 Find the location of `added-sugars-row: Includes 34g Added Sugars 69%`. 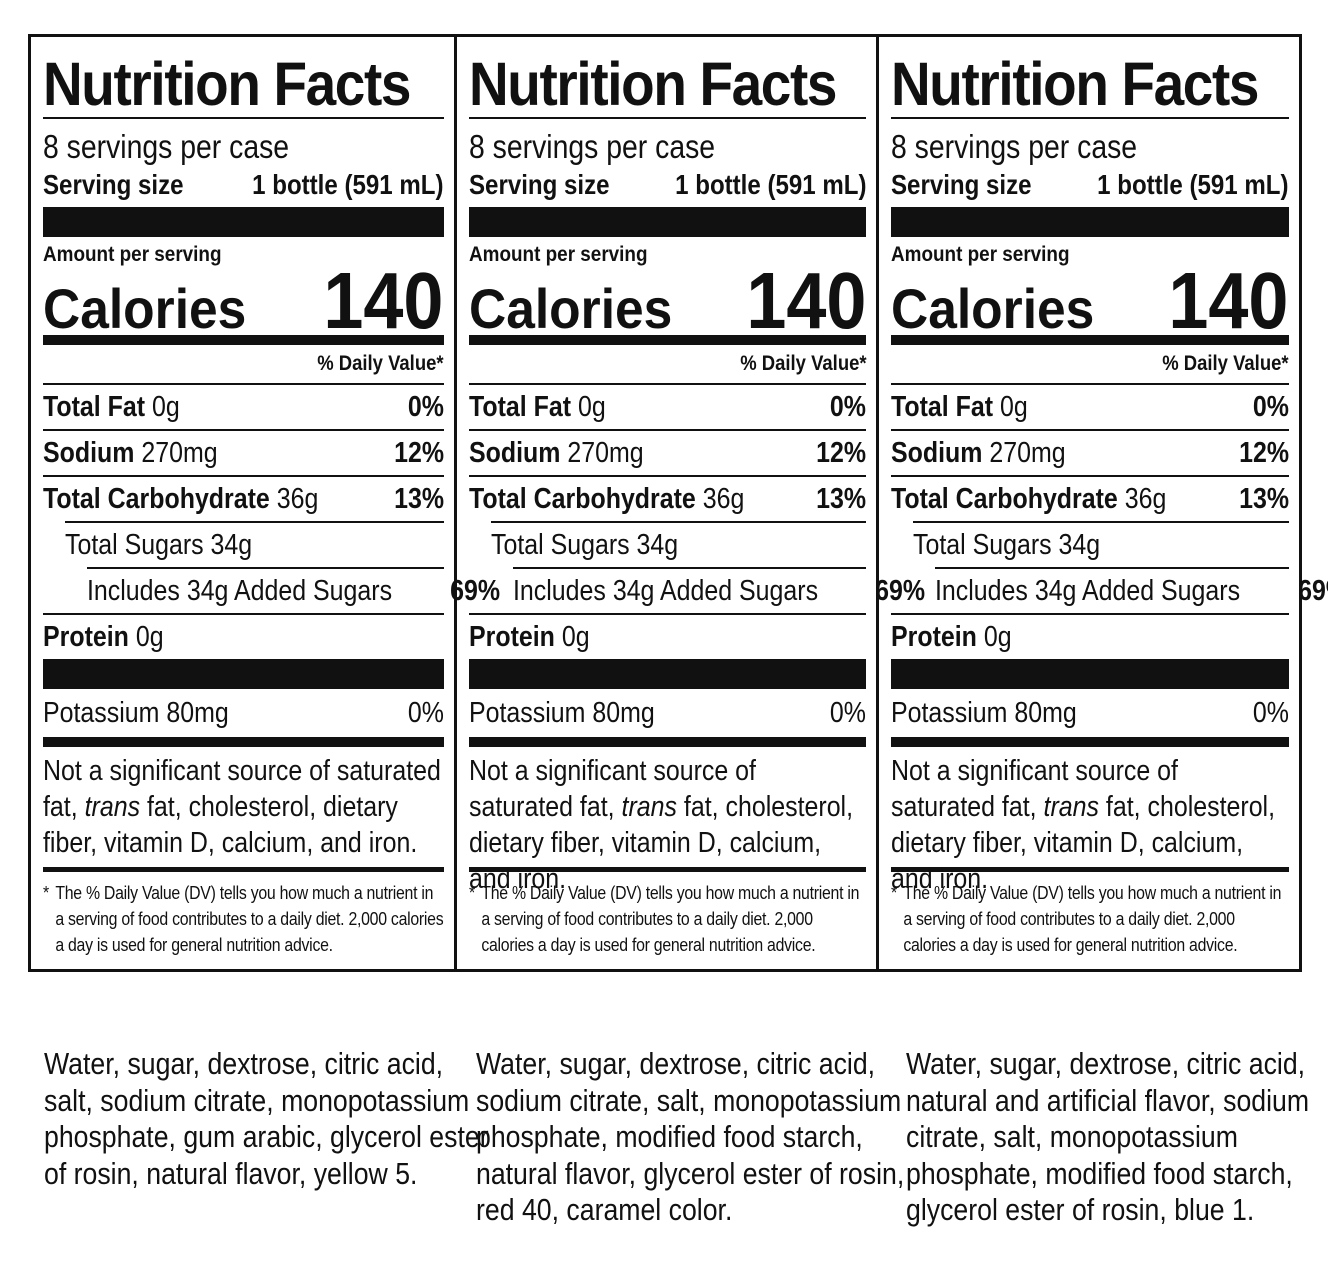

added-sugars-row: Includes 34g Added Sugars 69% is located at coordinates (271, 591).